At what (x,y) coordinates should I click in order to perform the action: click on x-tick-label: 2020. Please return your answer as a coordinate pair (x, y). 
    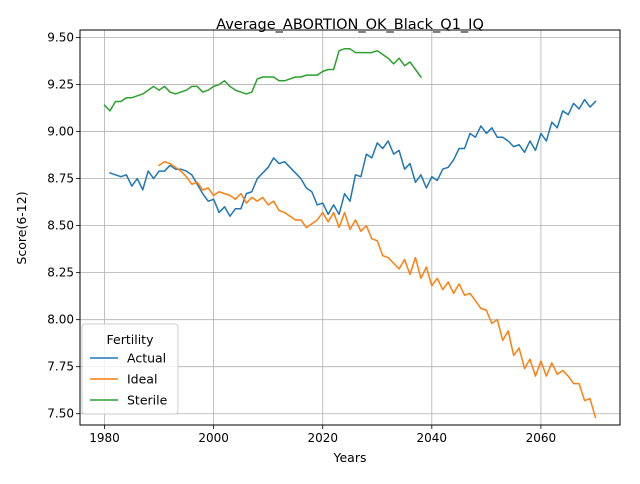
    Looking at the image, I should click on (322, 438).